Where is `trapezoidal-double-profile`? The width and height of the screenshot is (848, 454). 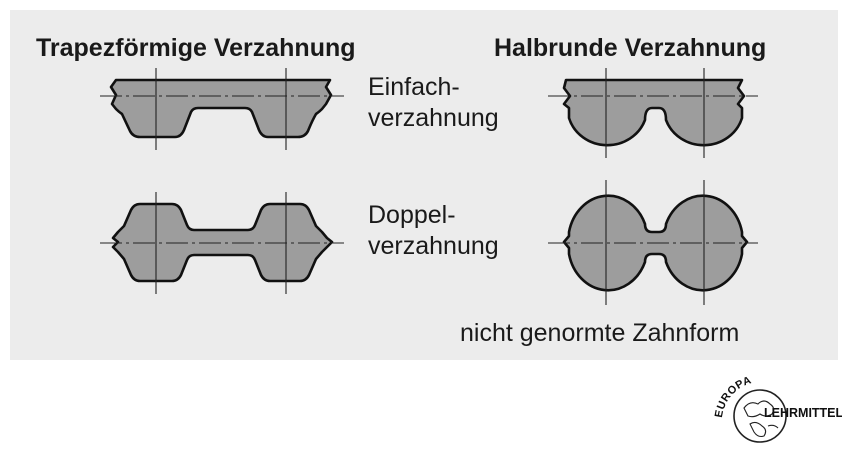
trapezoidal-double-profile is located at coordinates (222, 242).